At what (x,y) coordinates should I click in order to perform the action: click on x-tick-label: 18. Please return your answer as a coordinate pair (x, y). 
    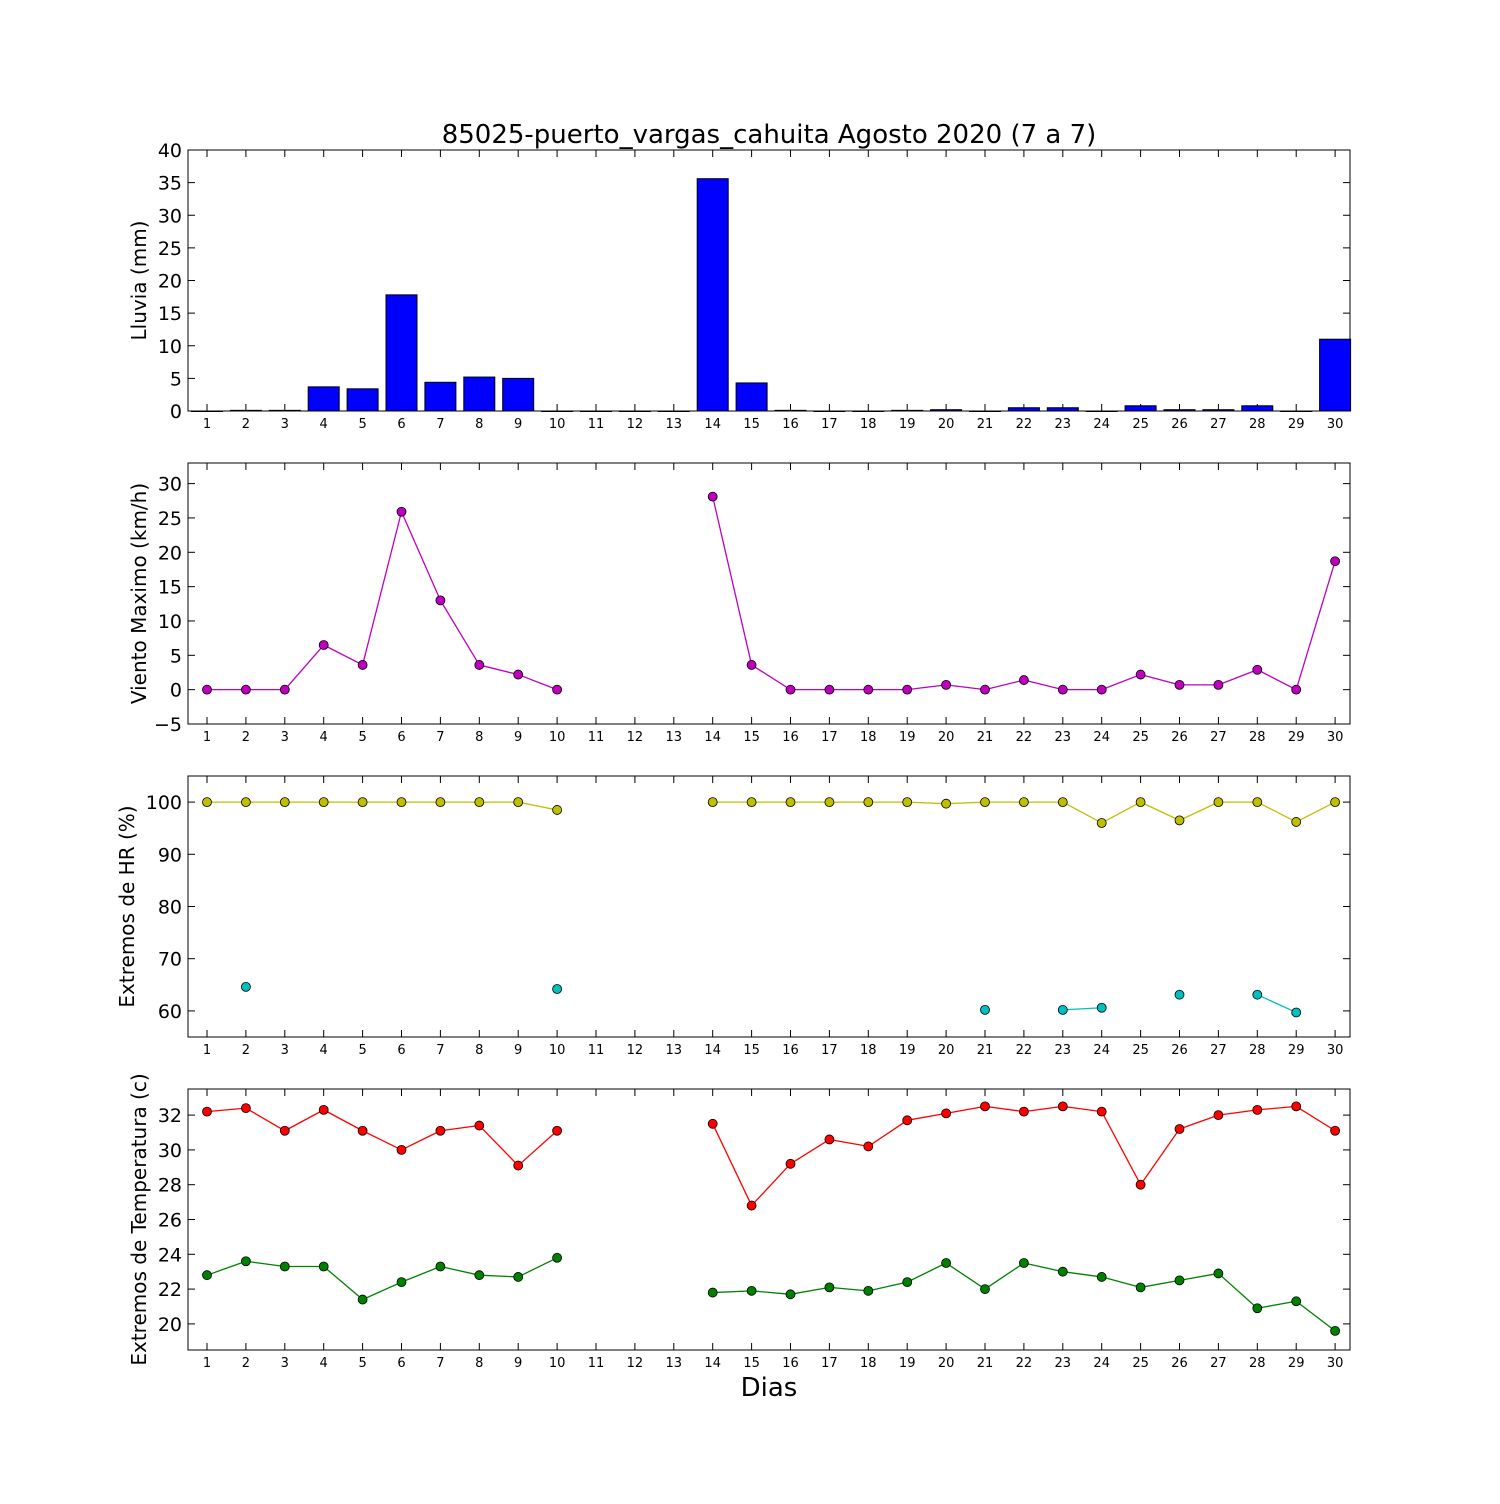
    Looking at the image, I should click on (868, 1363).